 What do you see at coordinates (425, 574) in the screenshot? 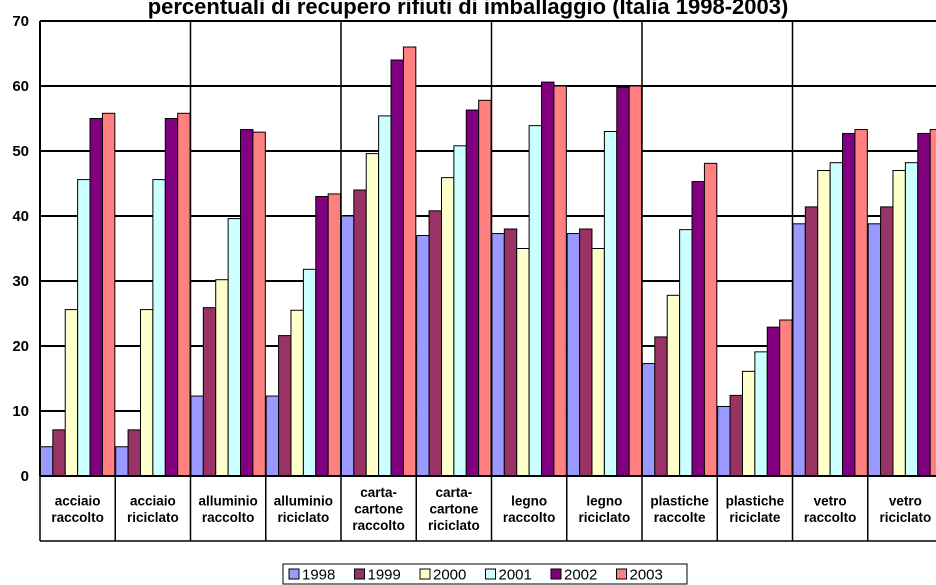
I see `legend-swatch-2000` at bounding box center [425, 574].